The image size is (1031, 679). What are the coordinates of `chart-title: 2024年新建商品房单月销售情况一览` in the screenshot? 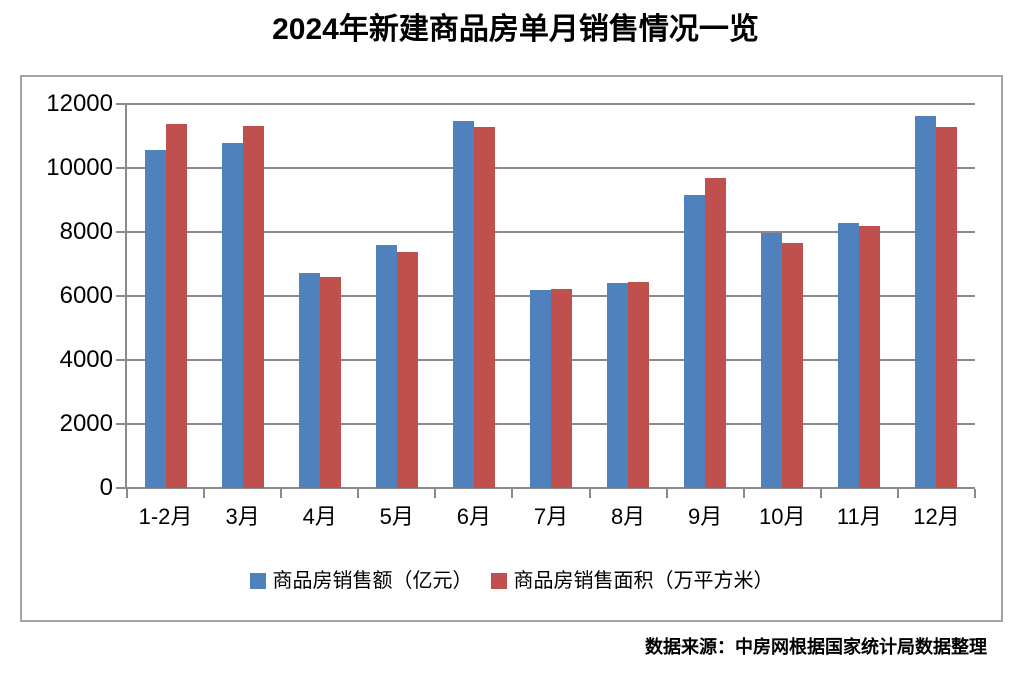 It's located at (515, 29).